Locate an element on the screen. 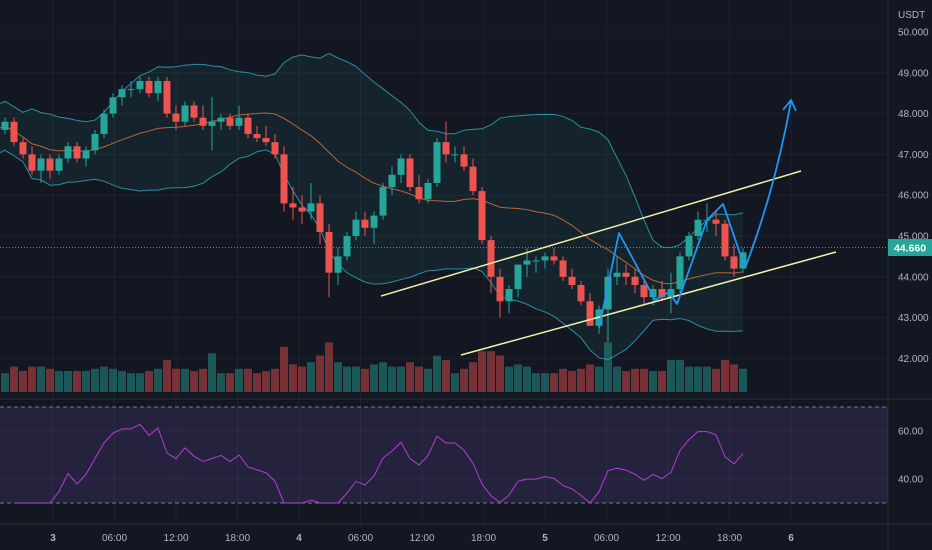  projection-arrowhead is located at coordinates (789, 105).